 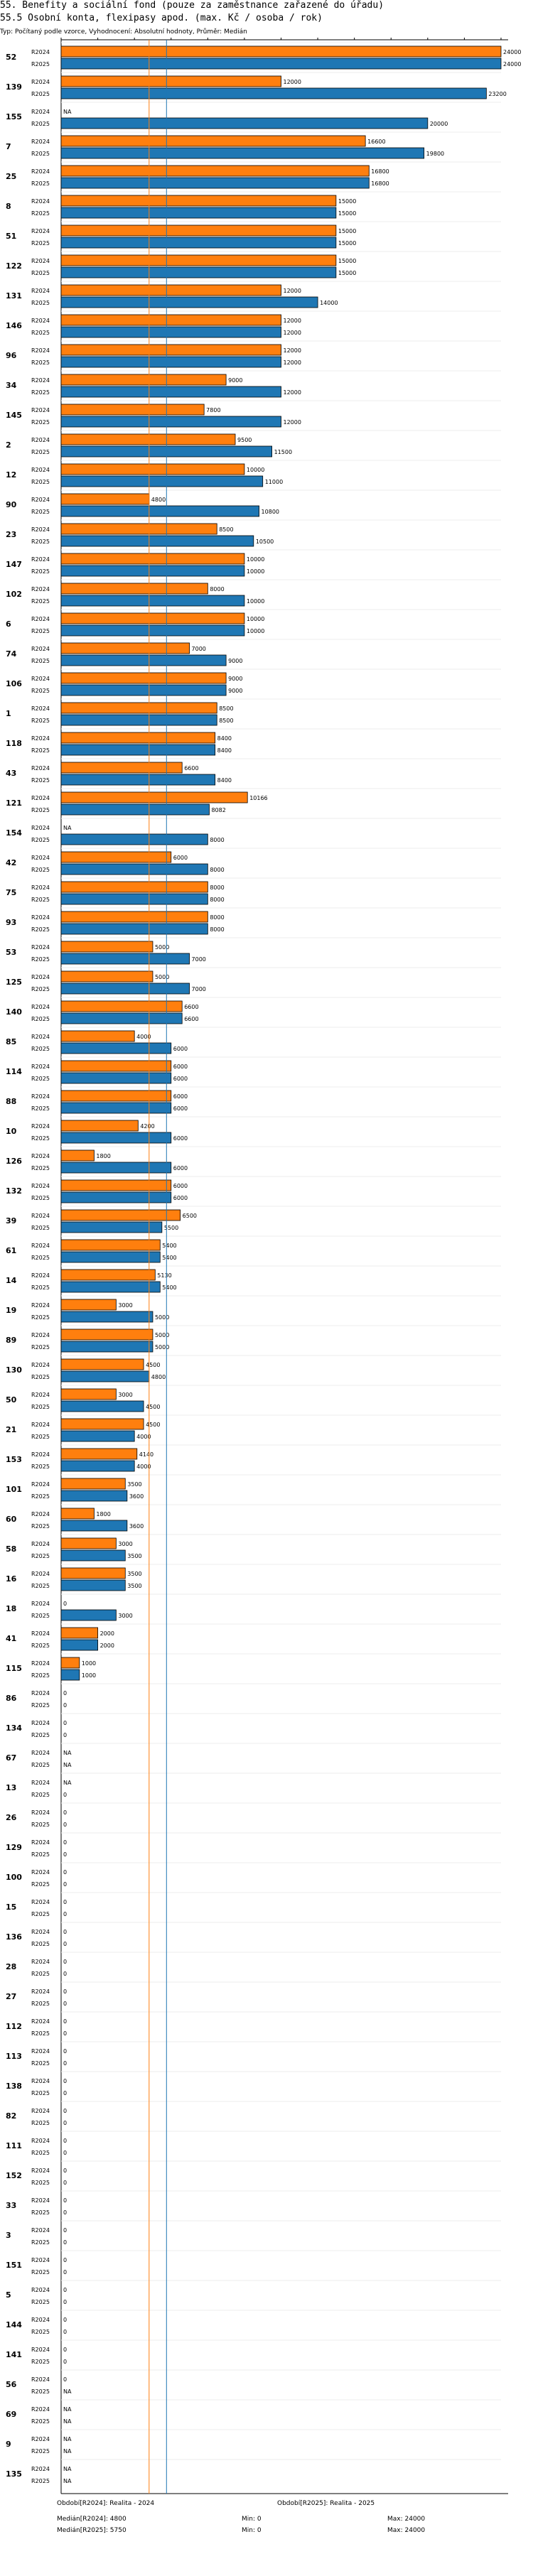 What do you see at coordinates (253, 264) in the screenshot?
I see `row-group-122: 122 R2024 15000 R2025 15000` at bounding box center [253, 264].